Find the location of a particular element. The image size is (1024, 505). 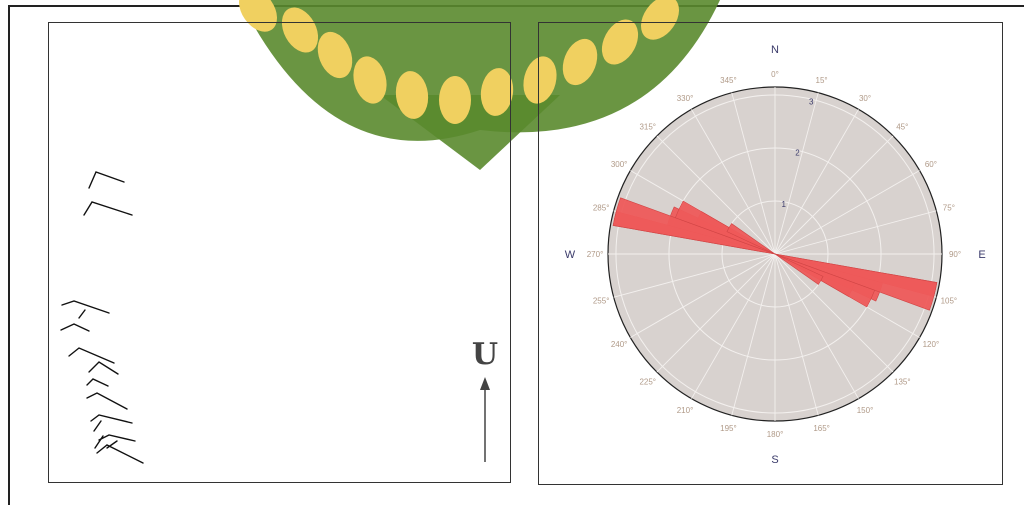

angle-tick-label: 225° is located at coordinates (647, 381).